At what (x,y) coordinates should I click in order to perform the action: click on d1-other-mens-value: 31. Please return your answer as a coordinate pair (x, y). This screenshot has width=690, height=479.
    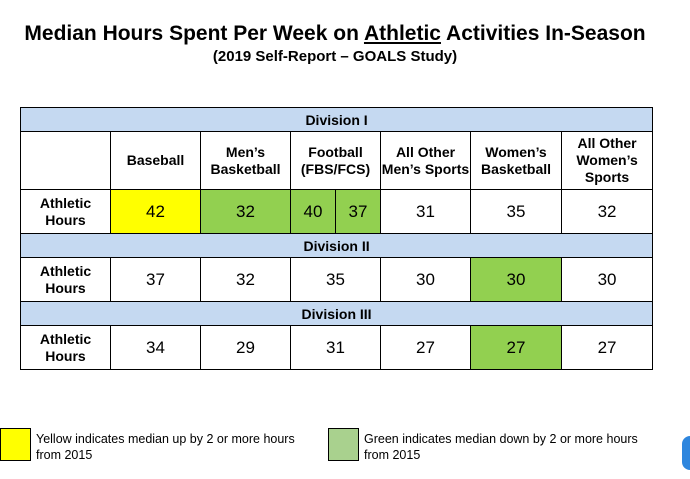
    Looking at the image, I should click on (425, 211).